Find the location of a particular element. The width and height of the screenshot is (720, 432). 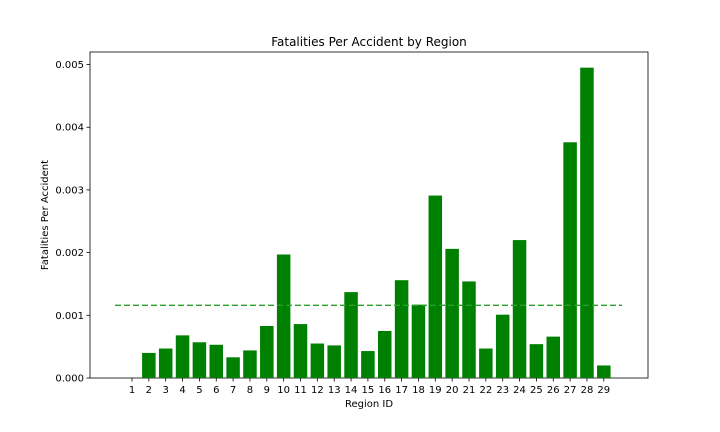

x-axis-label: Region ID is located at coordinates (369, 404).